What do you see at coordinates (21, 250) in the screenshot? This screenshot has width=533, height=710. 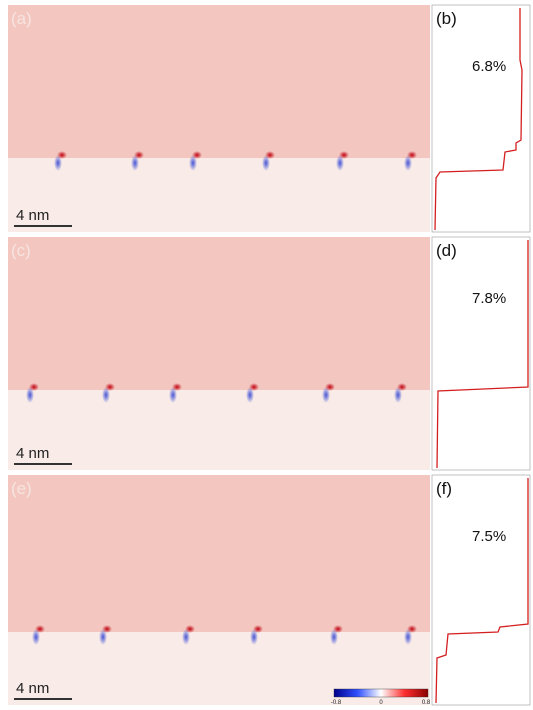 I see `panel-label: (c)` at bounding box center [21, 250].